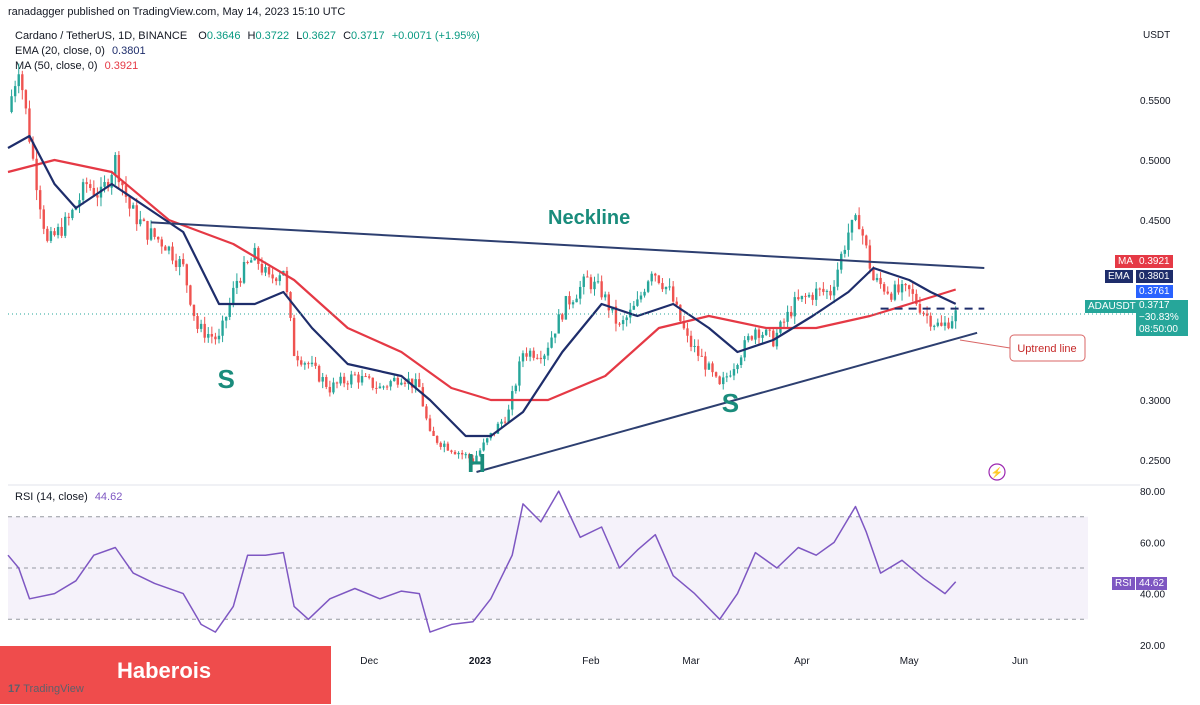 The image size is (1200, 705). What do you see at coordinates (1155, 401) in the screenshot?
I see `price-axis-tick: 0.3000` at bounding box center [1155, 401].